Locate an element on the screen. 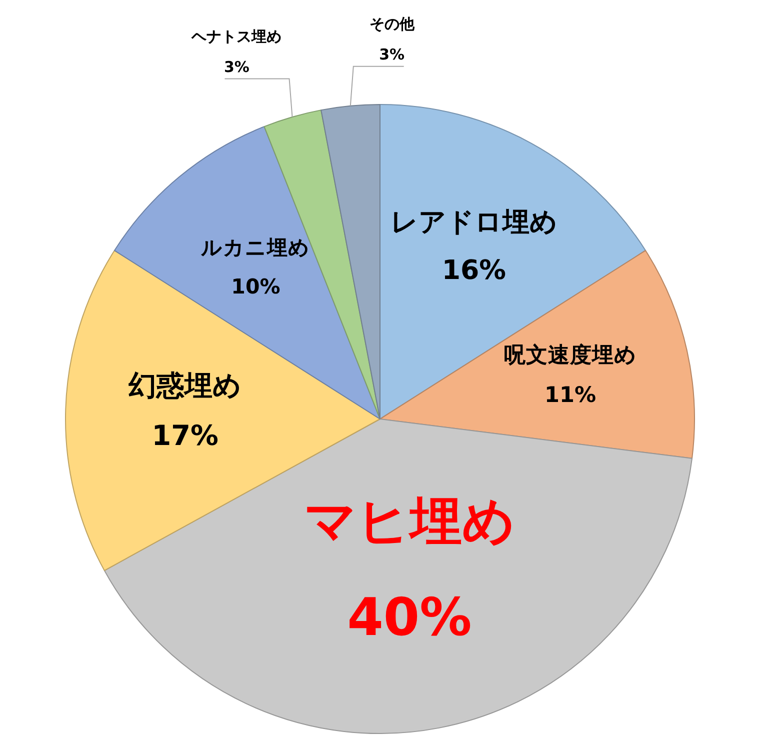  slice-label: 呪文速度埋め is located at coordinates (570, 355).